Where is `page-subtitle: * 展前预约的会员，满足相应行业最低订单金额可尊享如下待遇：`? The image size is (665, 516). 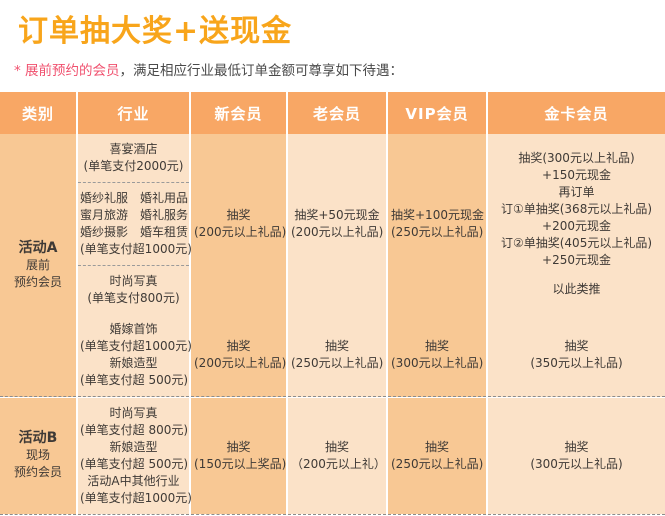
page-subtitle: * 展前预约的会员，满足相应行业最低订单金额可尊享如下待遇： is located at coordinates (208, 71).